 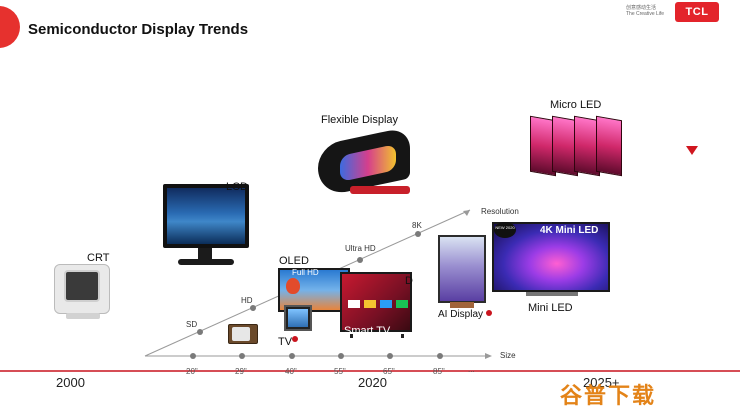 I want to click on timeline-2025-plus: 2025+, so click(x=601, y=382).